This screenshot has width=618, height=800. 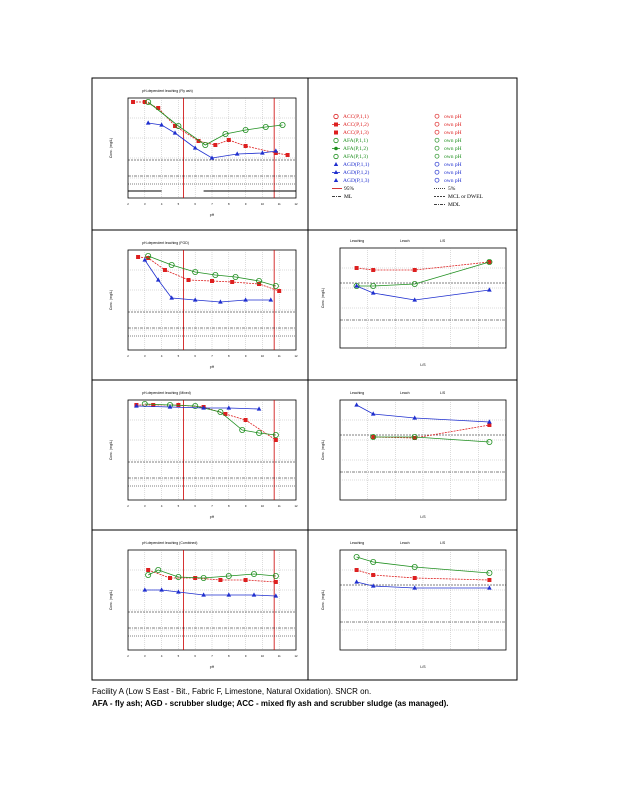 I want to click on panel-frame-b, so click(x=200, y=305).